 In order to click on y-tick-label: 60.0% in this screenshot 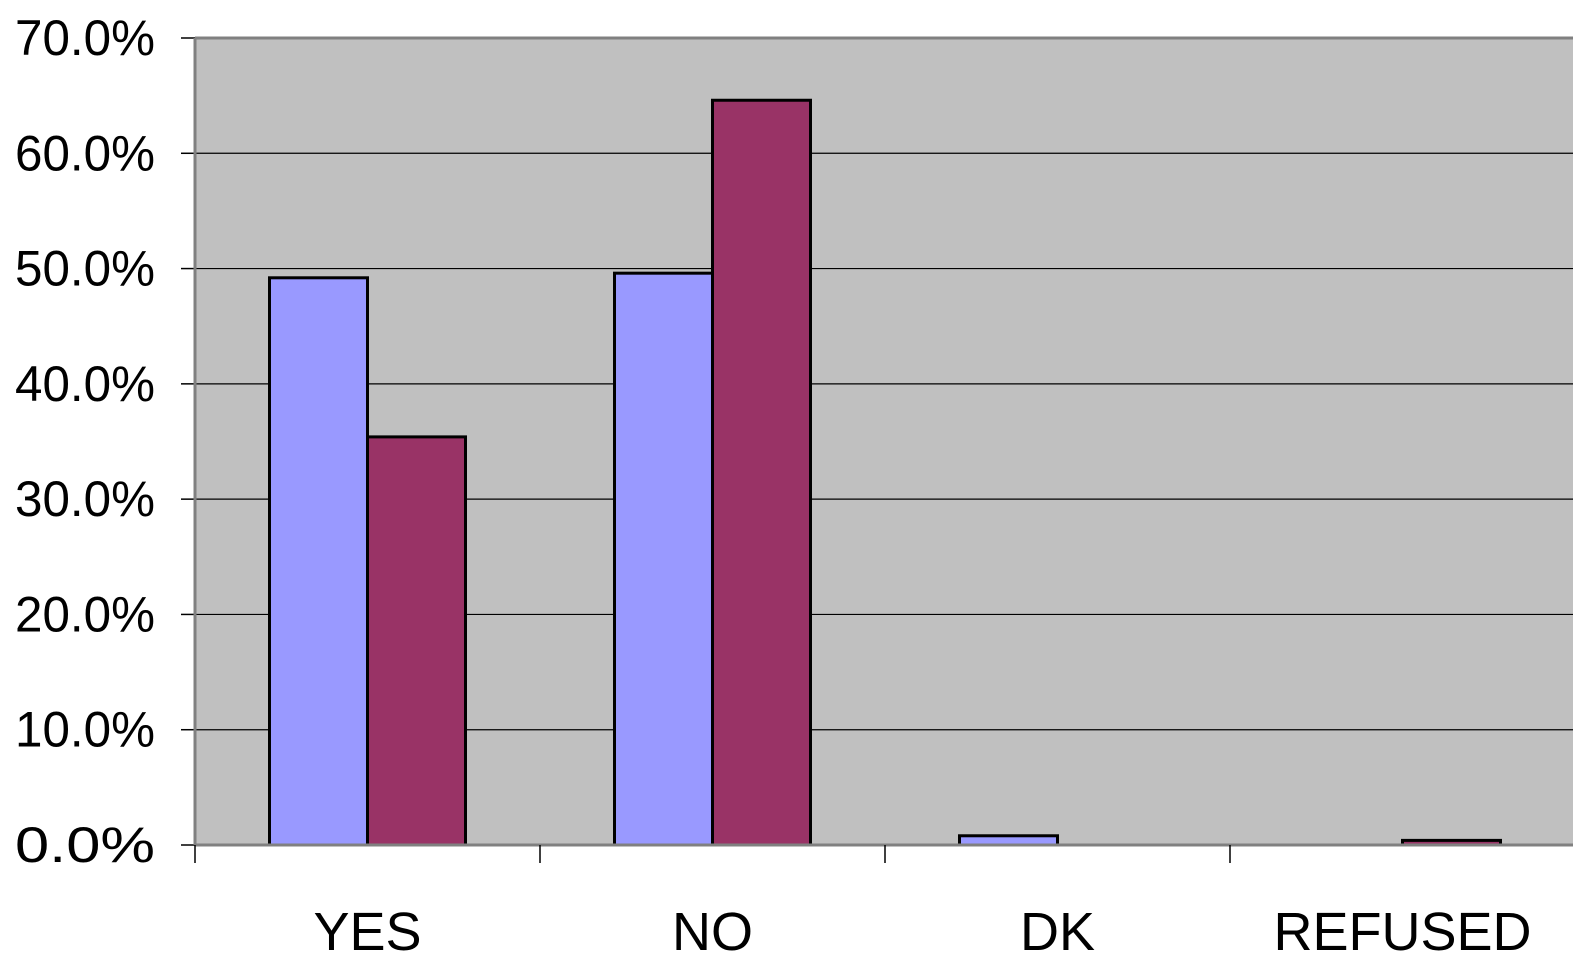, I will do `click(85, 153)`.